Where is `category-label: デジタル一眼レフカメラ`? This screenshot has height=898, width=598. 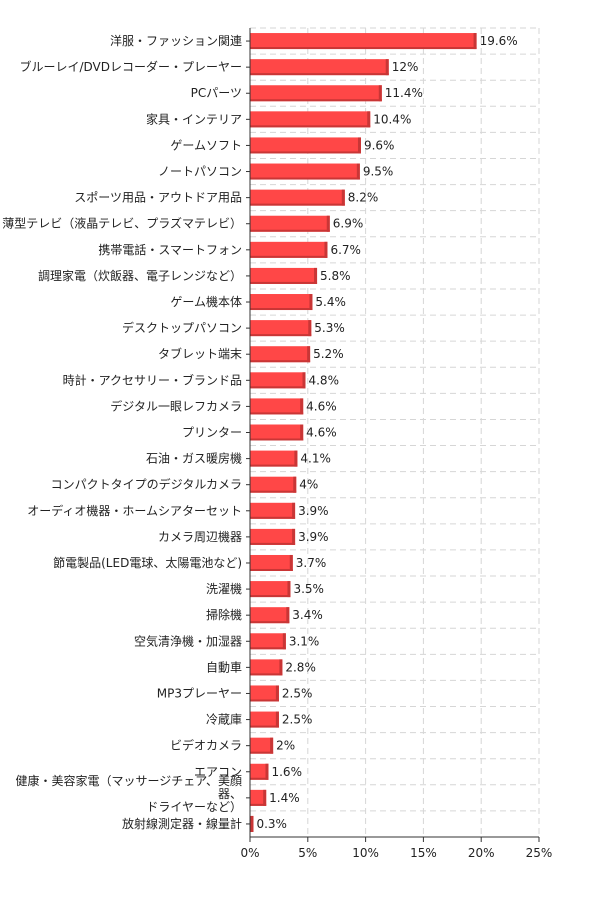
category-label: デジタル一眼レフカメラ is located at coordinates (176, 405).